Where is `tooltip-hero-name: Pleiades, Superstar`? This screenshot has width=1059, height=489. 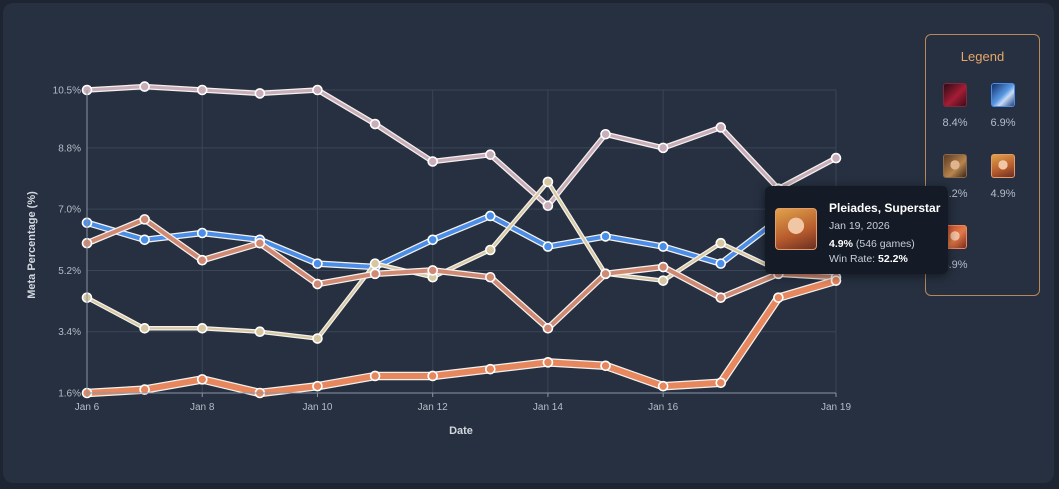
tooltip-hero-name: Pleiades, Superstar is located at coordinates (885, 208).